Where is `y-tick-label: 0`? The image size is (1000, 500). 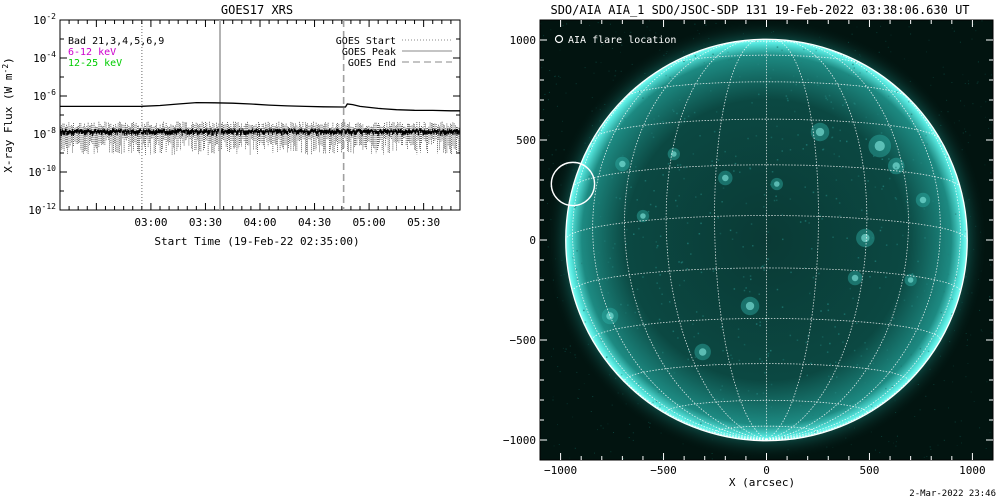 y-tick-label: 0 is located at coordinates (532, 240).